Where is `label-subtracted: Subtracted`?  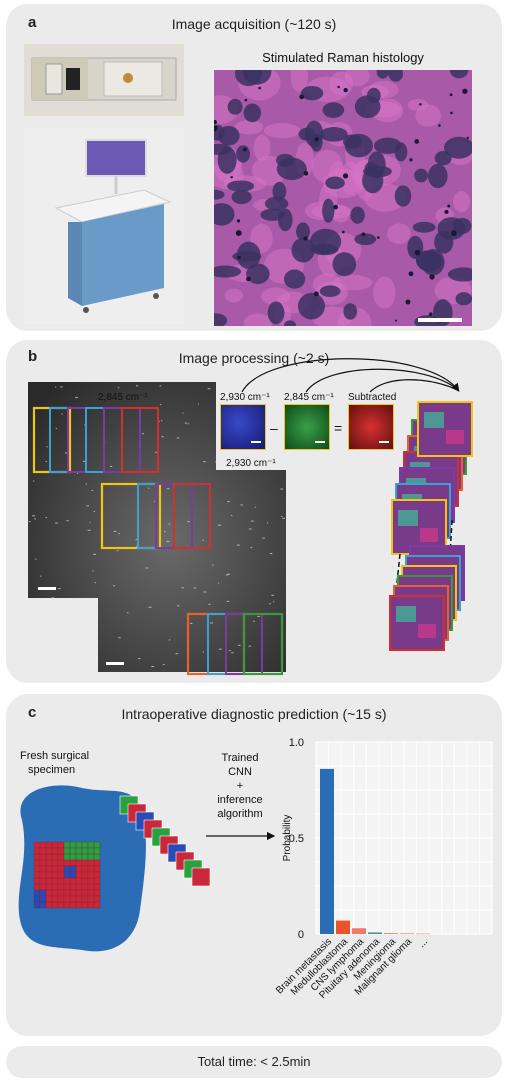 label-subtracted: Subtracted is located at coordinates (372, 397).